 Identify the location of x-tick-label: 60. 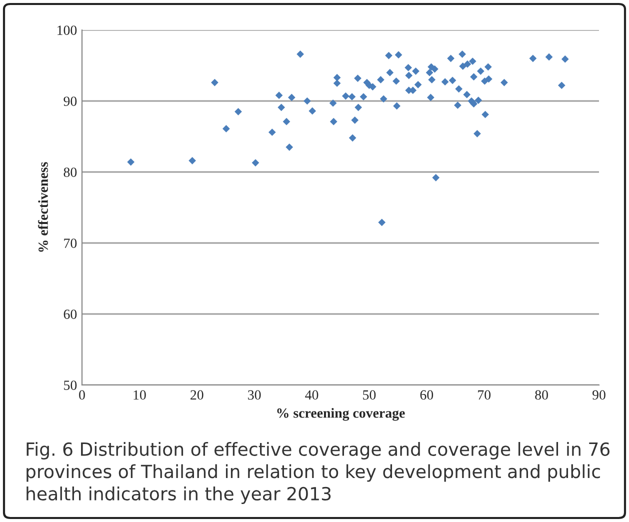
(427, 395).